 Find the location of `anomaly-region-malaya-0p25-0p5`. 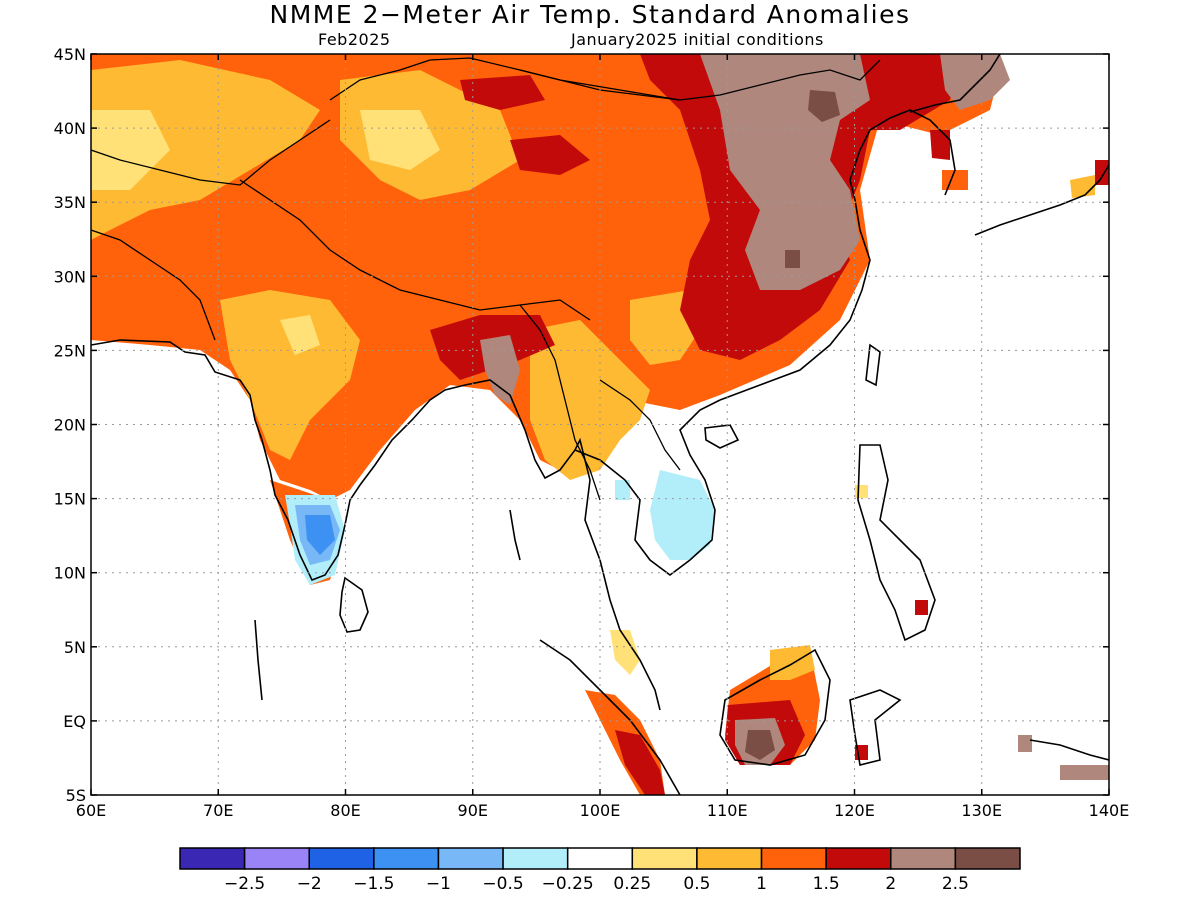

anomaly-region-malaya-0p25-0p5 is located at coordinates (625, 652).